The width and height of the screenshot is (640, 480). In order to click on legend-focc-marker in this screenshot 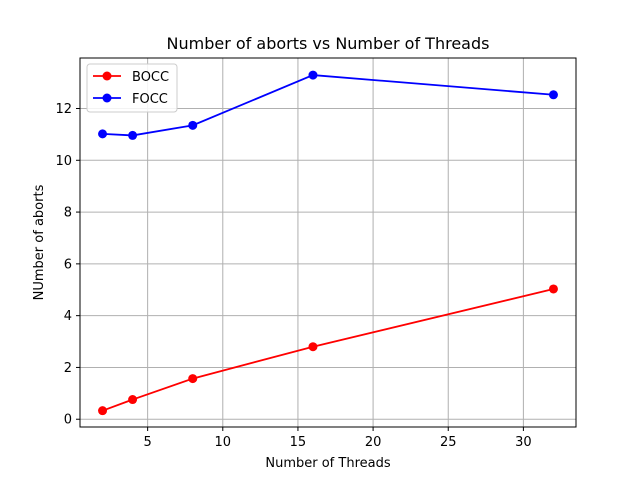, I will do `click(107, 98)`.